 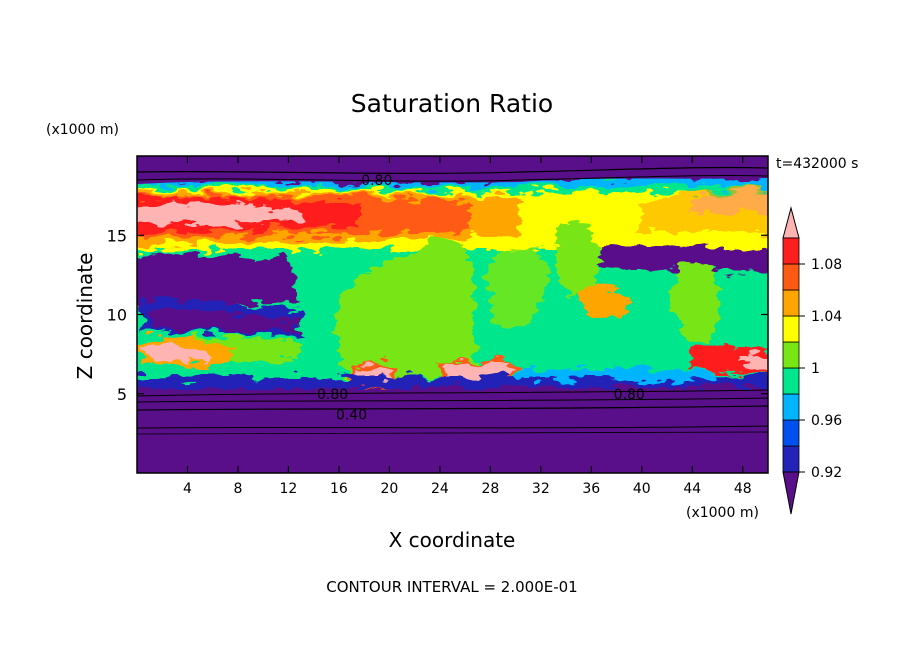 What do you see at coordinates (605, 303) in the screenshot?
I see `mid-right-orange` at bounding box center [605, 303].